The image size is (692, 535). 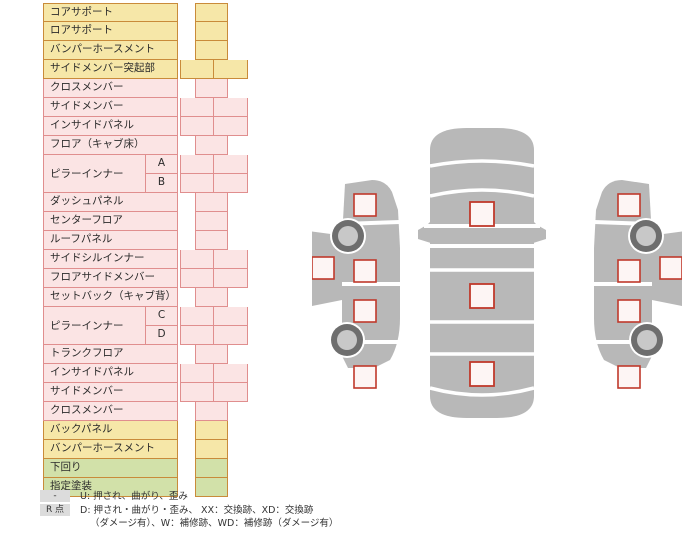 What do you see at coordinates (55, 510) in the screenshot?
I see `legend-key: R 点` at bounding box center [55, 510].